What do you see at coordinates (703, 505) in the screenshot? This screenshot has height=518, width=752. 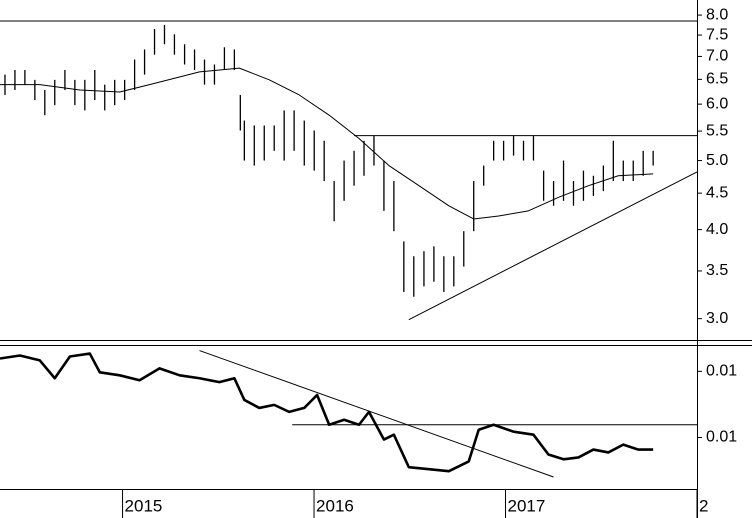 I see `x-tick-label: 2` at bounding box center [703, 505].